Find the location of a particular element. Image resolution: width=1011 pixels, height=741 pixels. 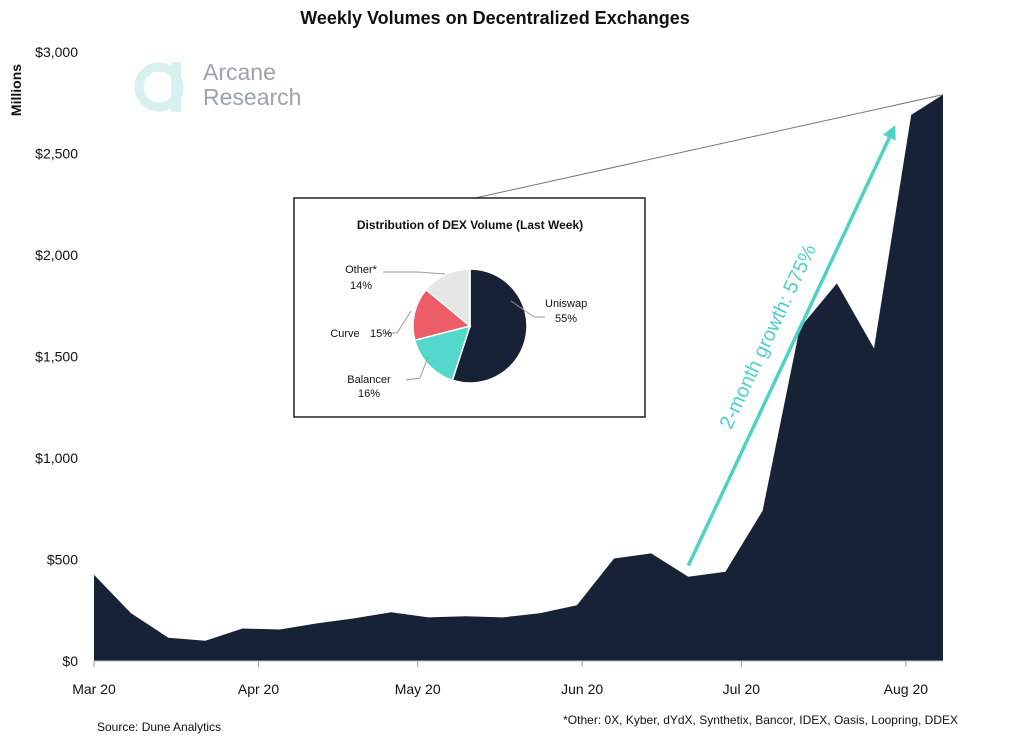

pie-slice-balancer is located at coordinates (442, 353).